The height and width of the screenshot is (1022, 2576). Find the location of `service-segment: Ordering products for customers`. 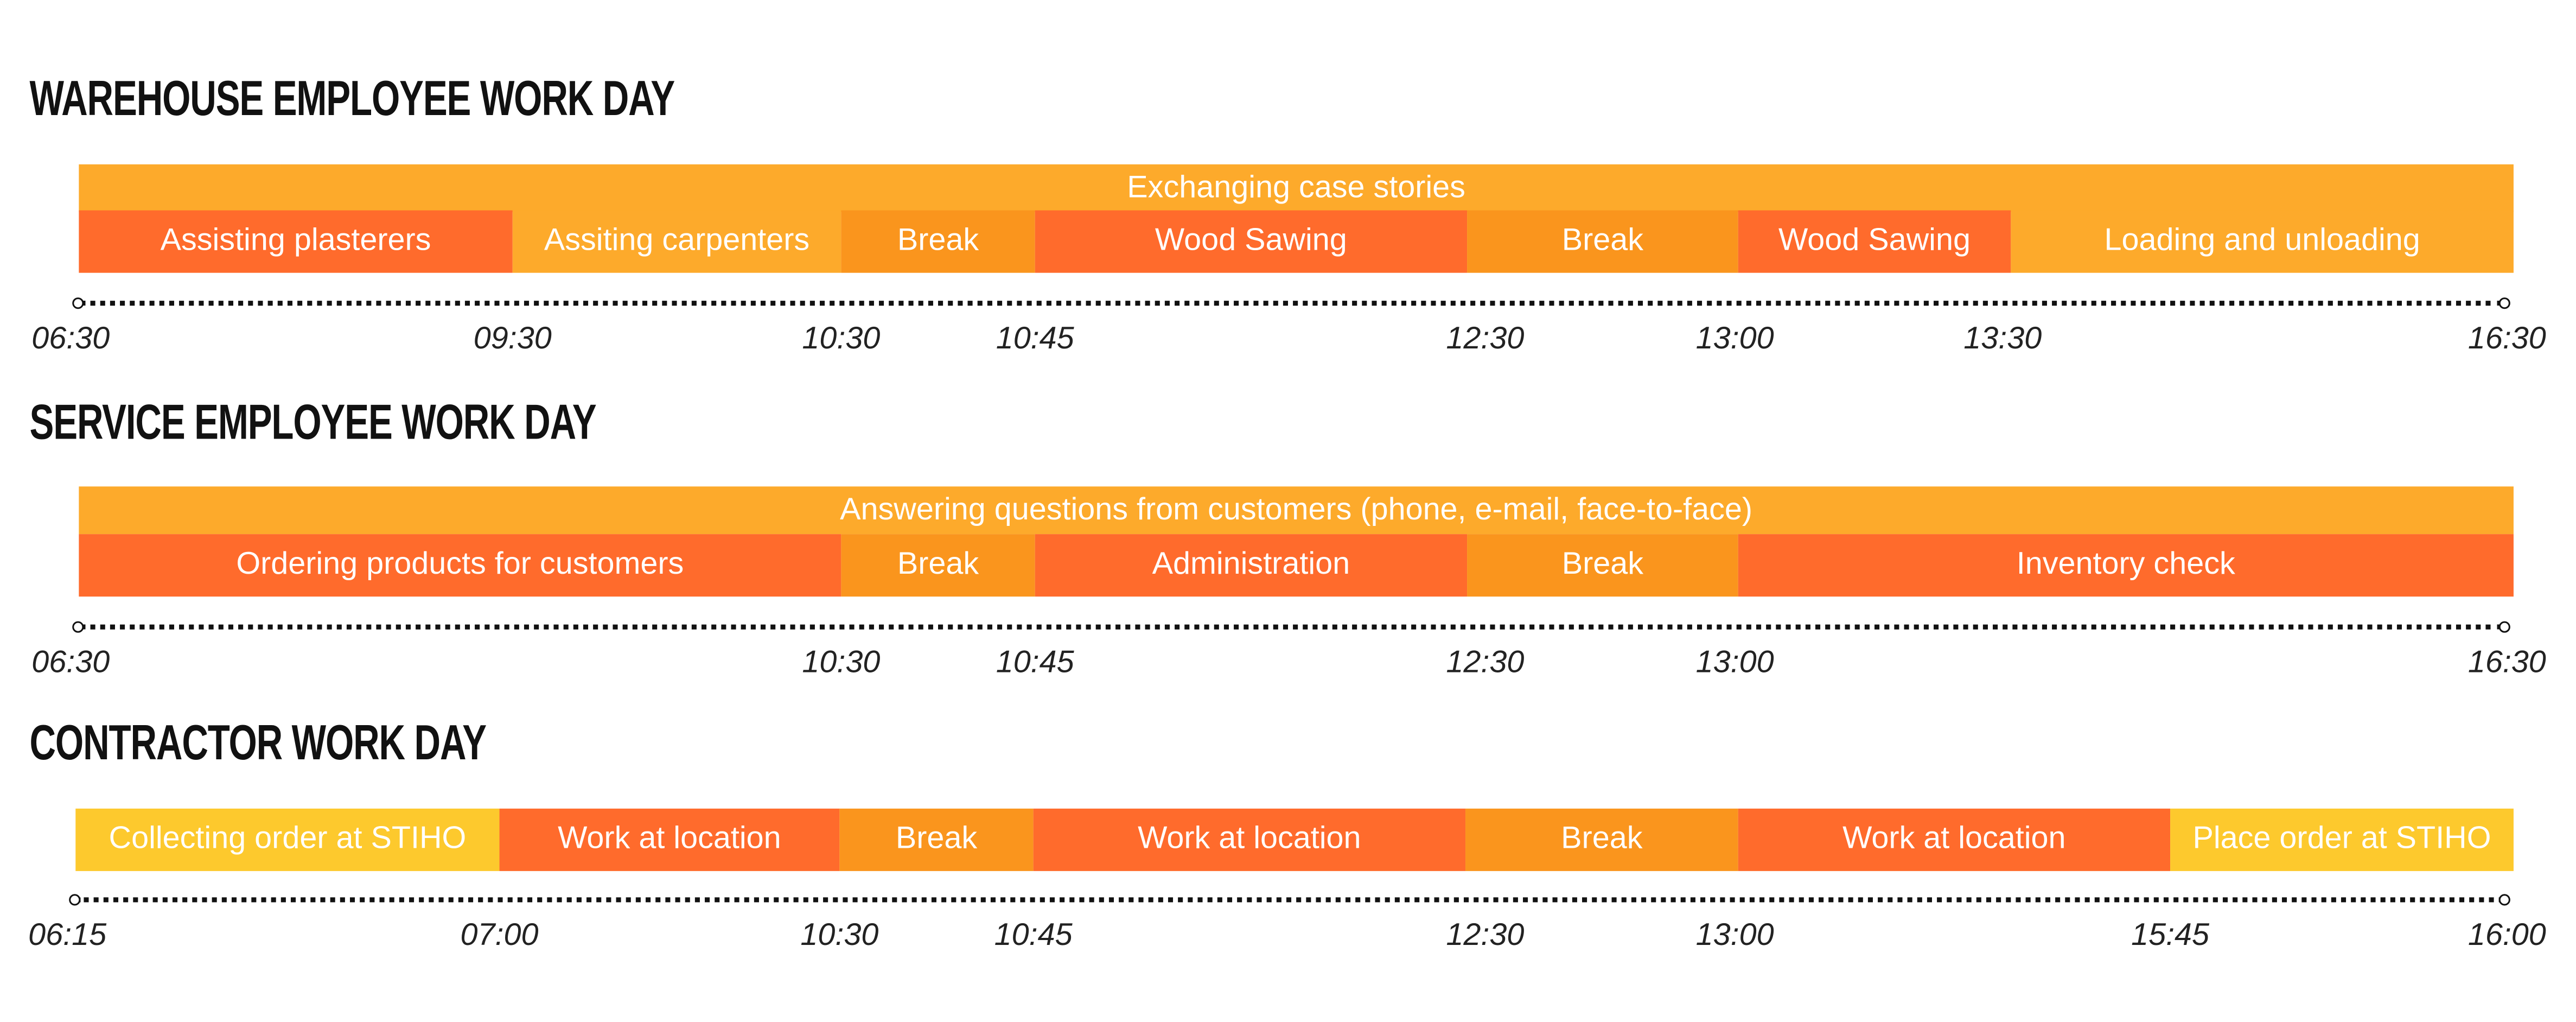

service-segment: Ordering products for customers is located at coordinates (460, 565).